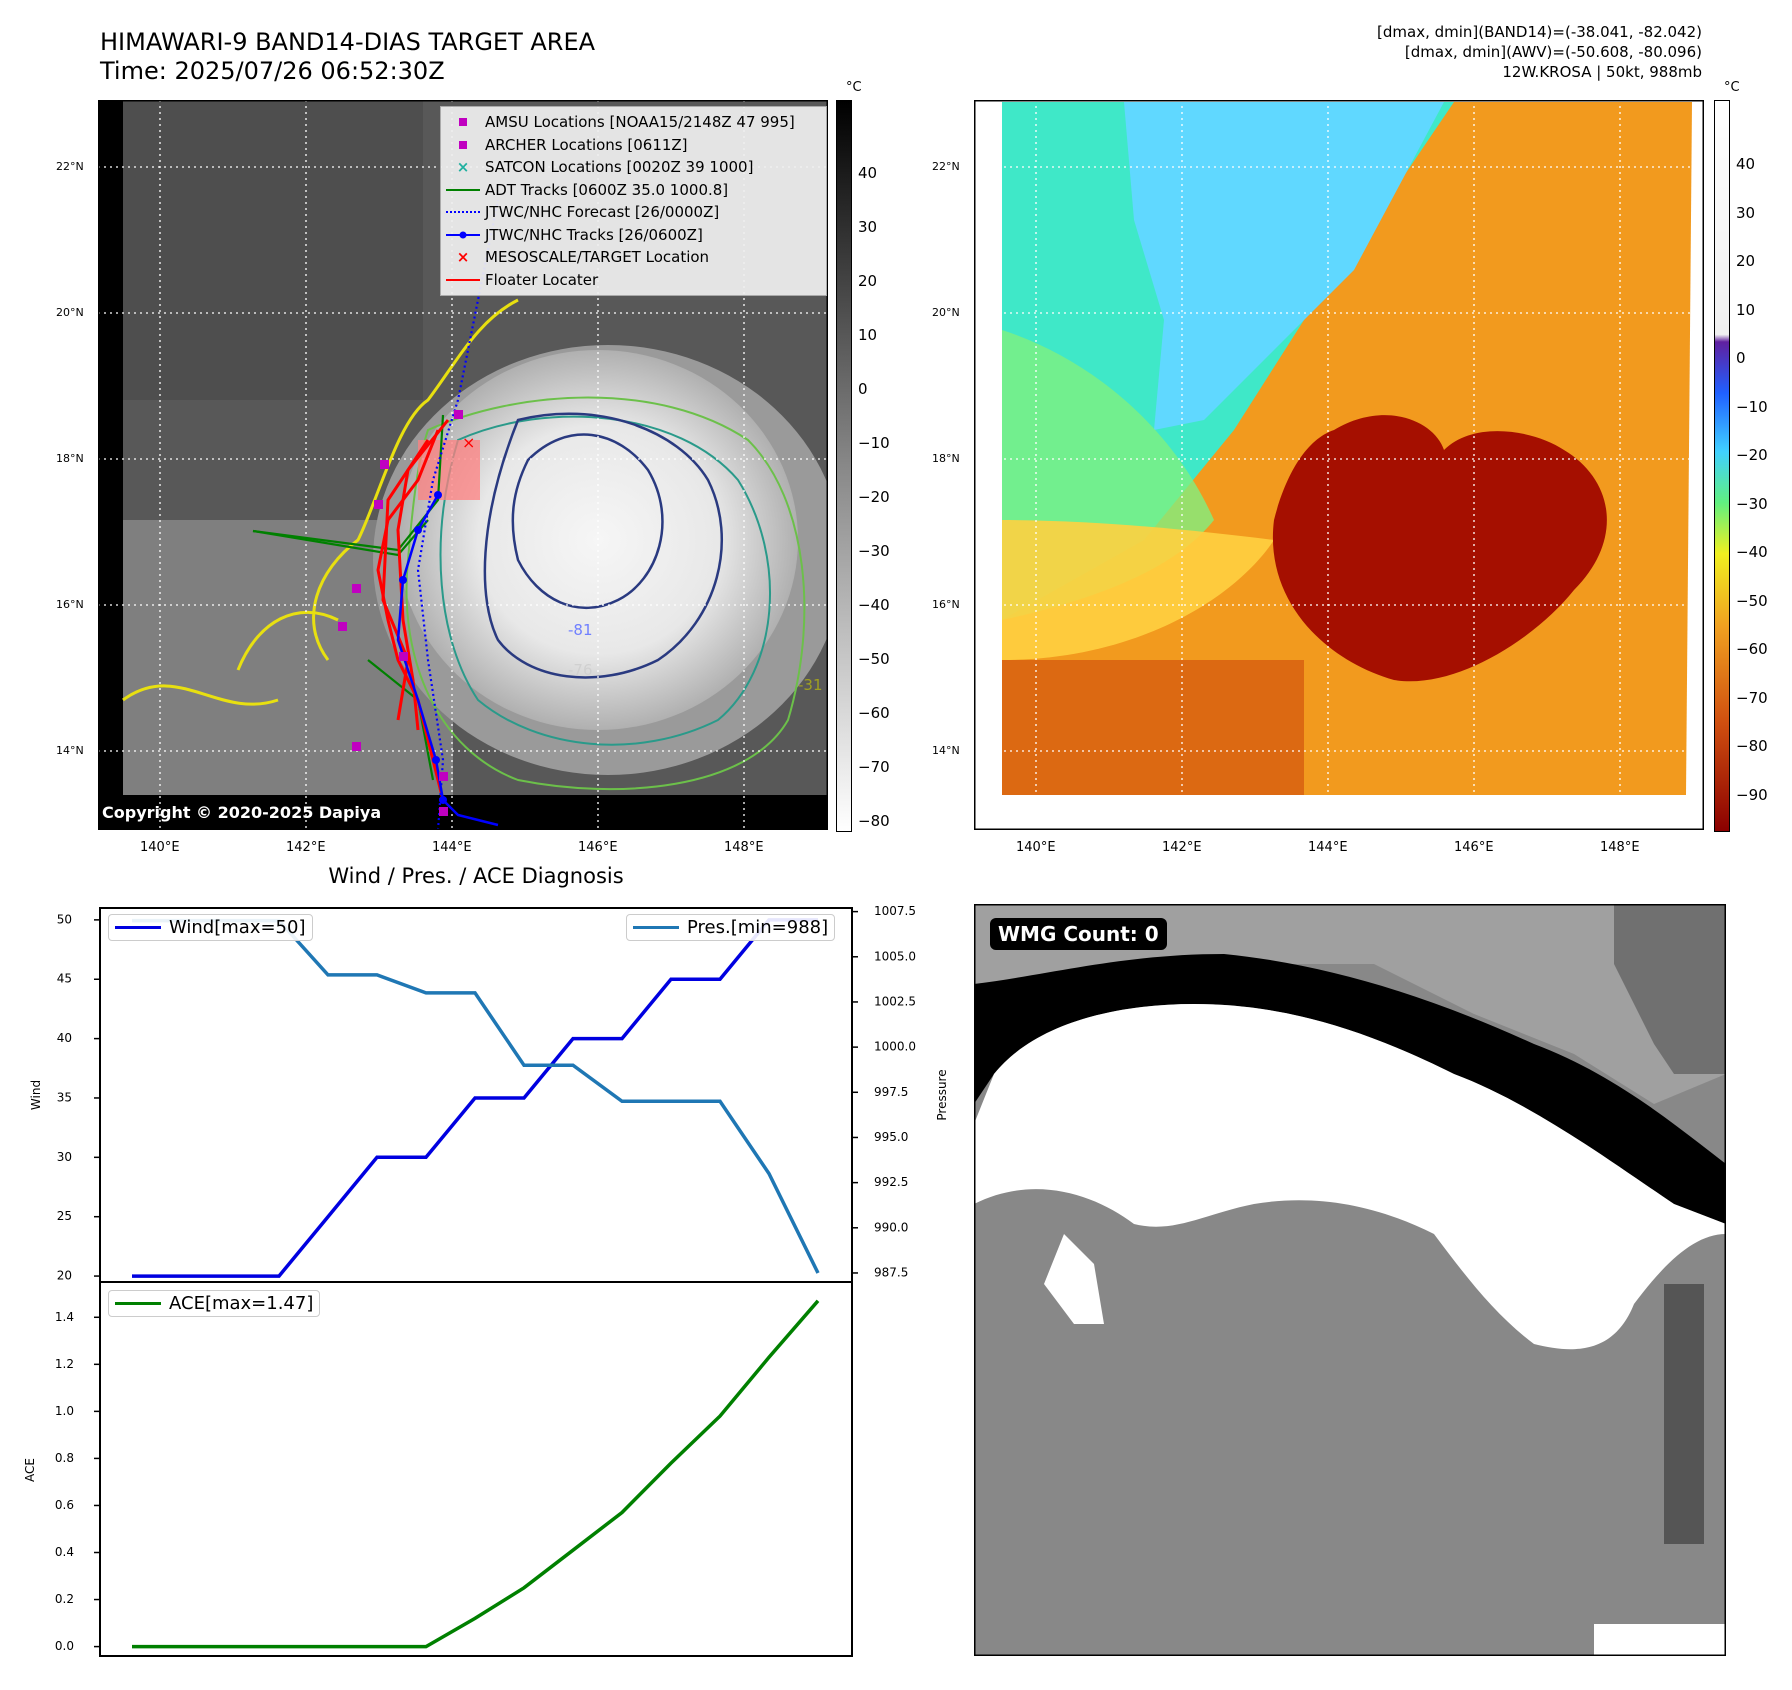  Describe the element at coordinates (64, 1458) in the screenshot. I see `ace-ytick-label: 0.8` at that location.